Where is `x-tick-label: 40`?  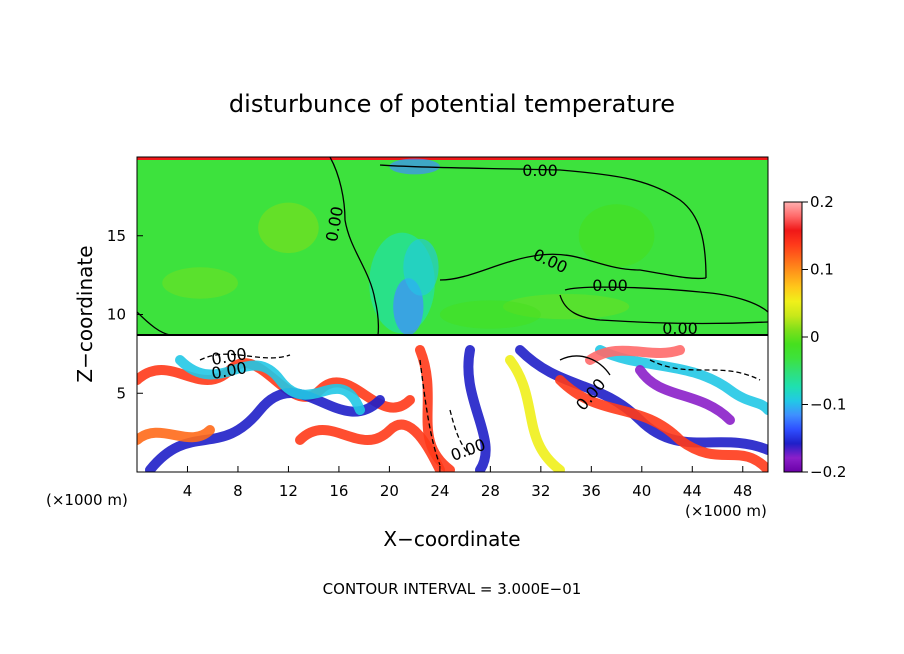 x-tick-label: 40 is located at coordinates (641, 491).